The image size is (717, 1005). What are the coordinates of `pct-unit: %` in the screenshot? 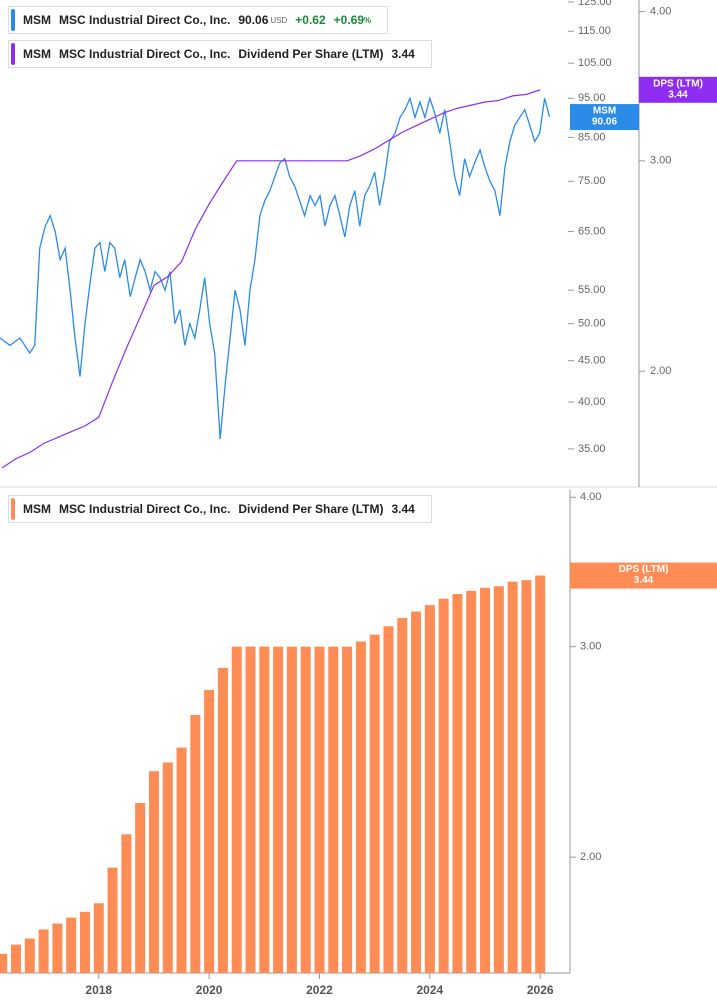 It's located at (368, 20).